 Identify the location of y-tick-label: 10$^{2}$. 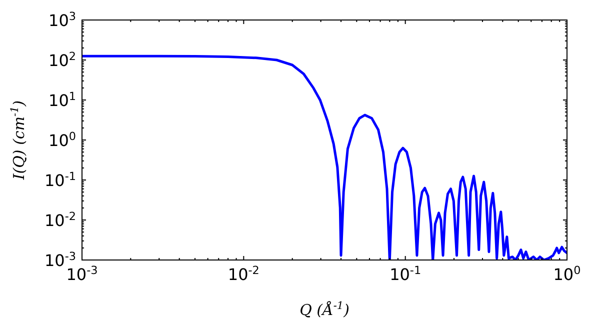
(62, 60).